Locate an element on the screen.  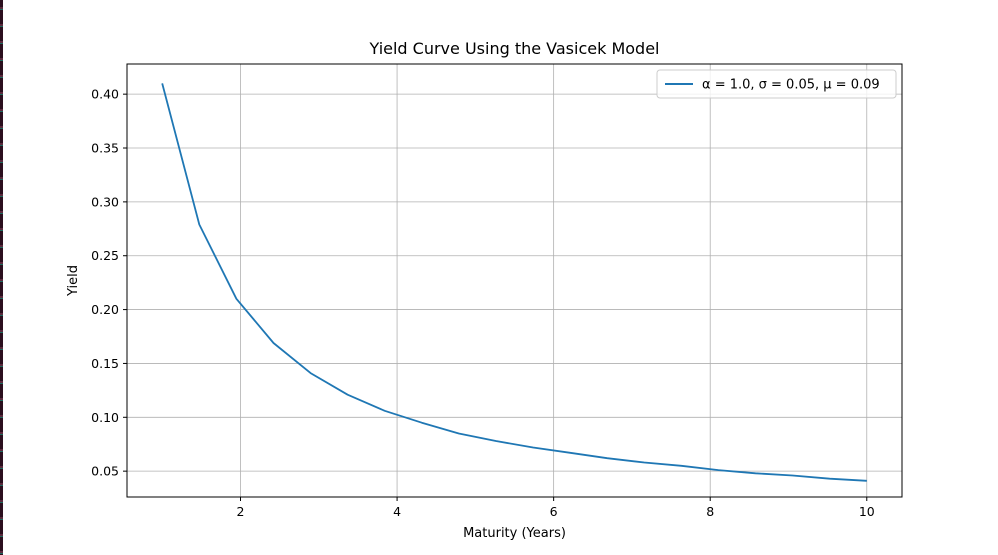
y-tick-label: 0.15 is located at coordinates (105, 363).